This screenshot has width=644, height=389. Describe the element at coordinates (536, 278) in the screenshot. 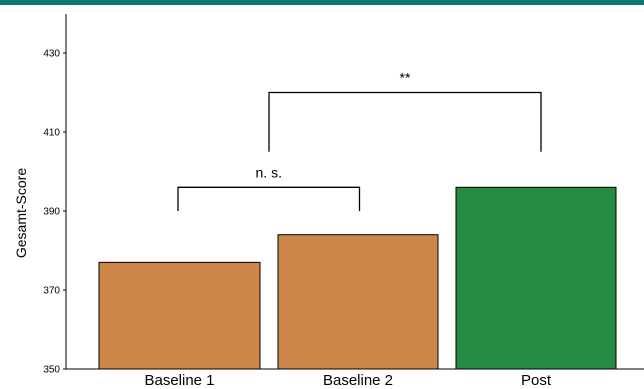

I see `bar-post` at that location.